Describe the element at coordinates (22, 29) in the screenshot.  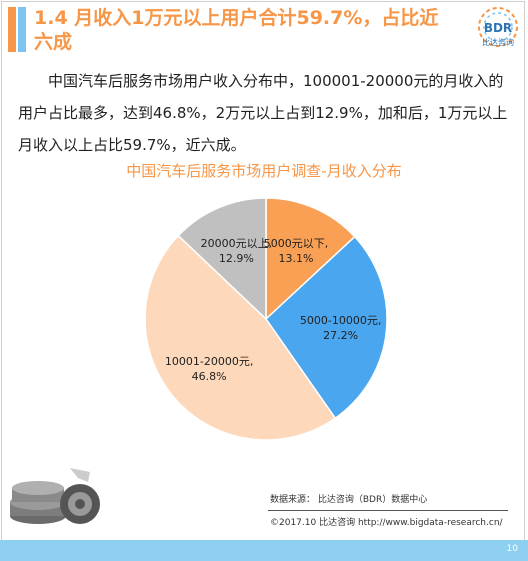
I see `title-accent-blue` at that location.